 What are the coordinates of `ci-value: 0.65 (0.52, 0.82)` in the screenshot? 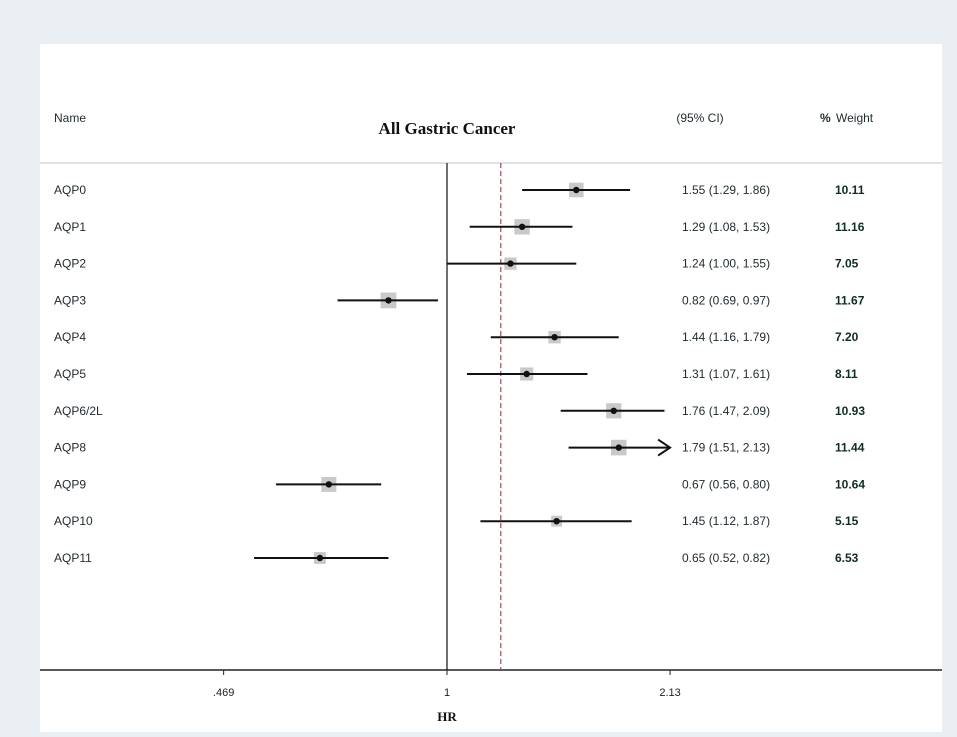 It's located at (726, 558).